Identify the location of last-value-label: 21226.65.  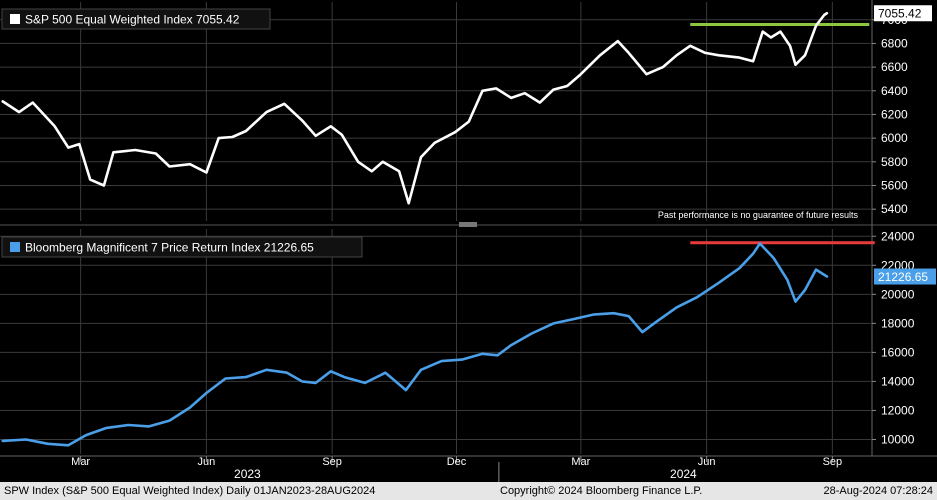
(903, 277).